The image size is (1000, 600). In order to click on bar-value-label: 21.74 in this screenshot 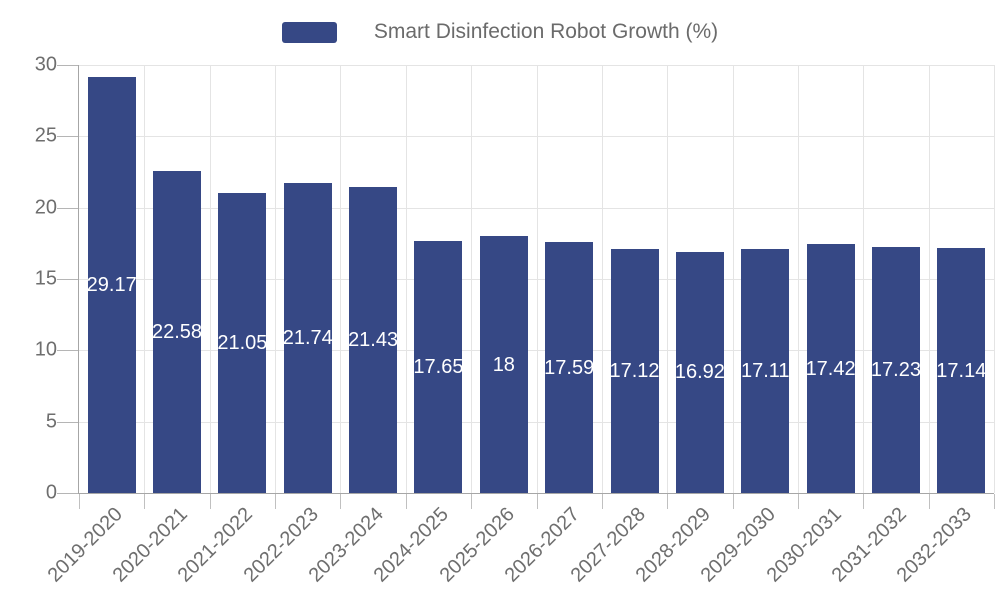, I will do `click(307, 337)`.